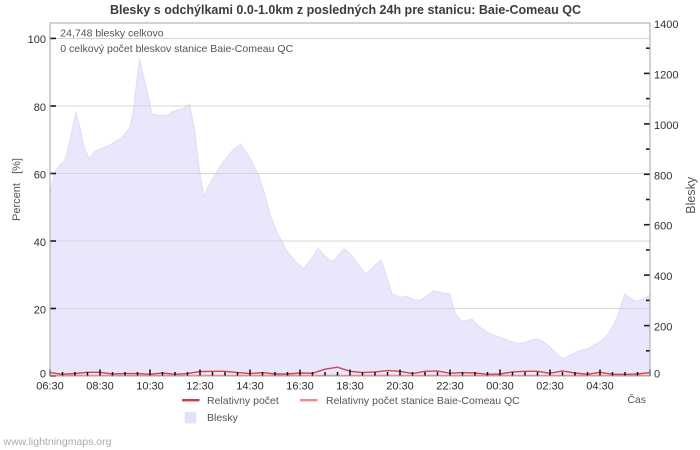 This screenshot has height=450, width=700. What do you see at coordinates (40, 175) in the screenshot?
I see `svg-text: 60` at bounding box center [40, 175].